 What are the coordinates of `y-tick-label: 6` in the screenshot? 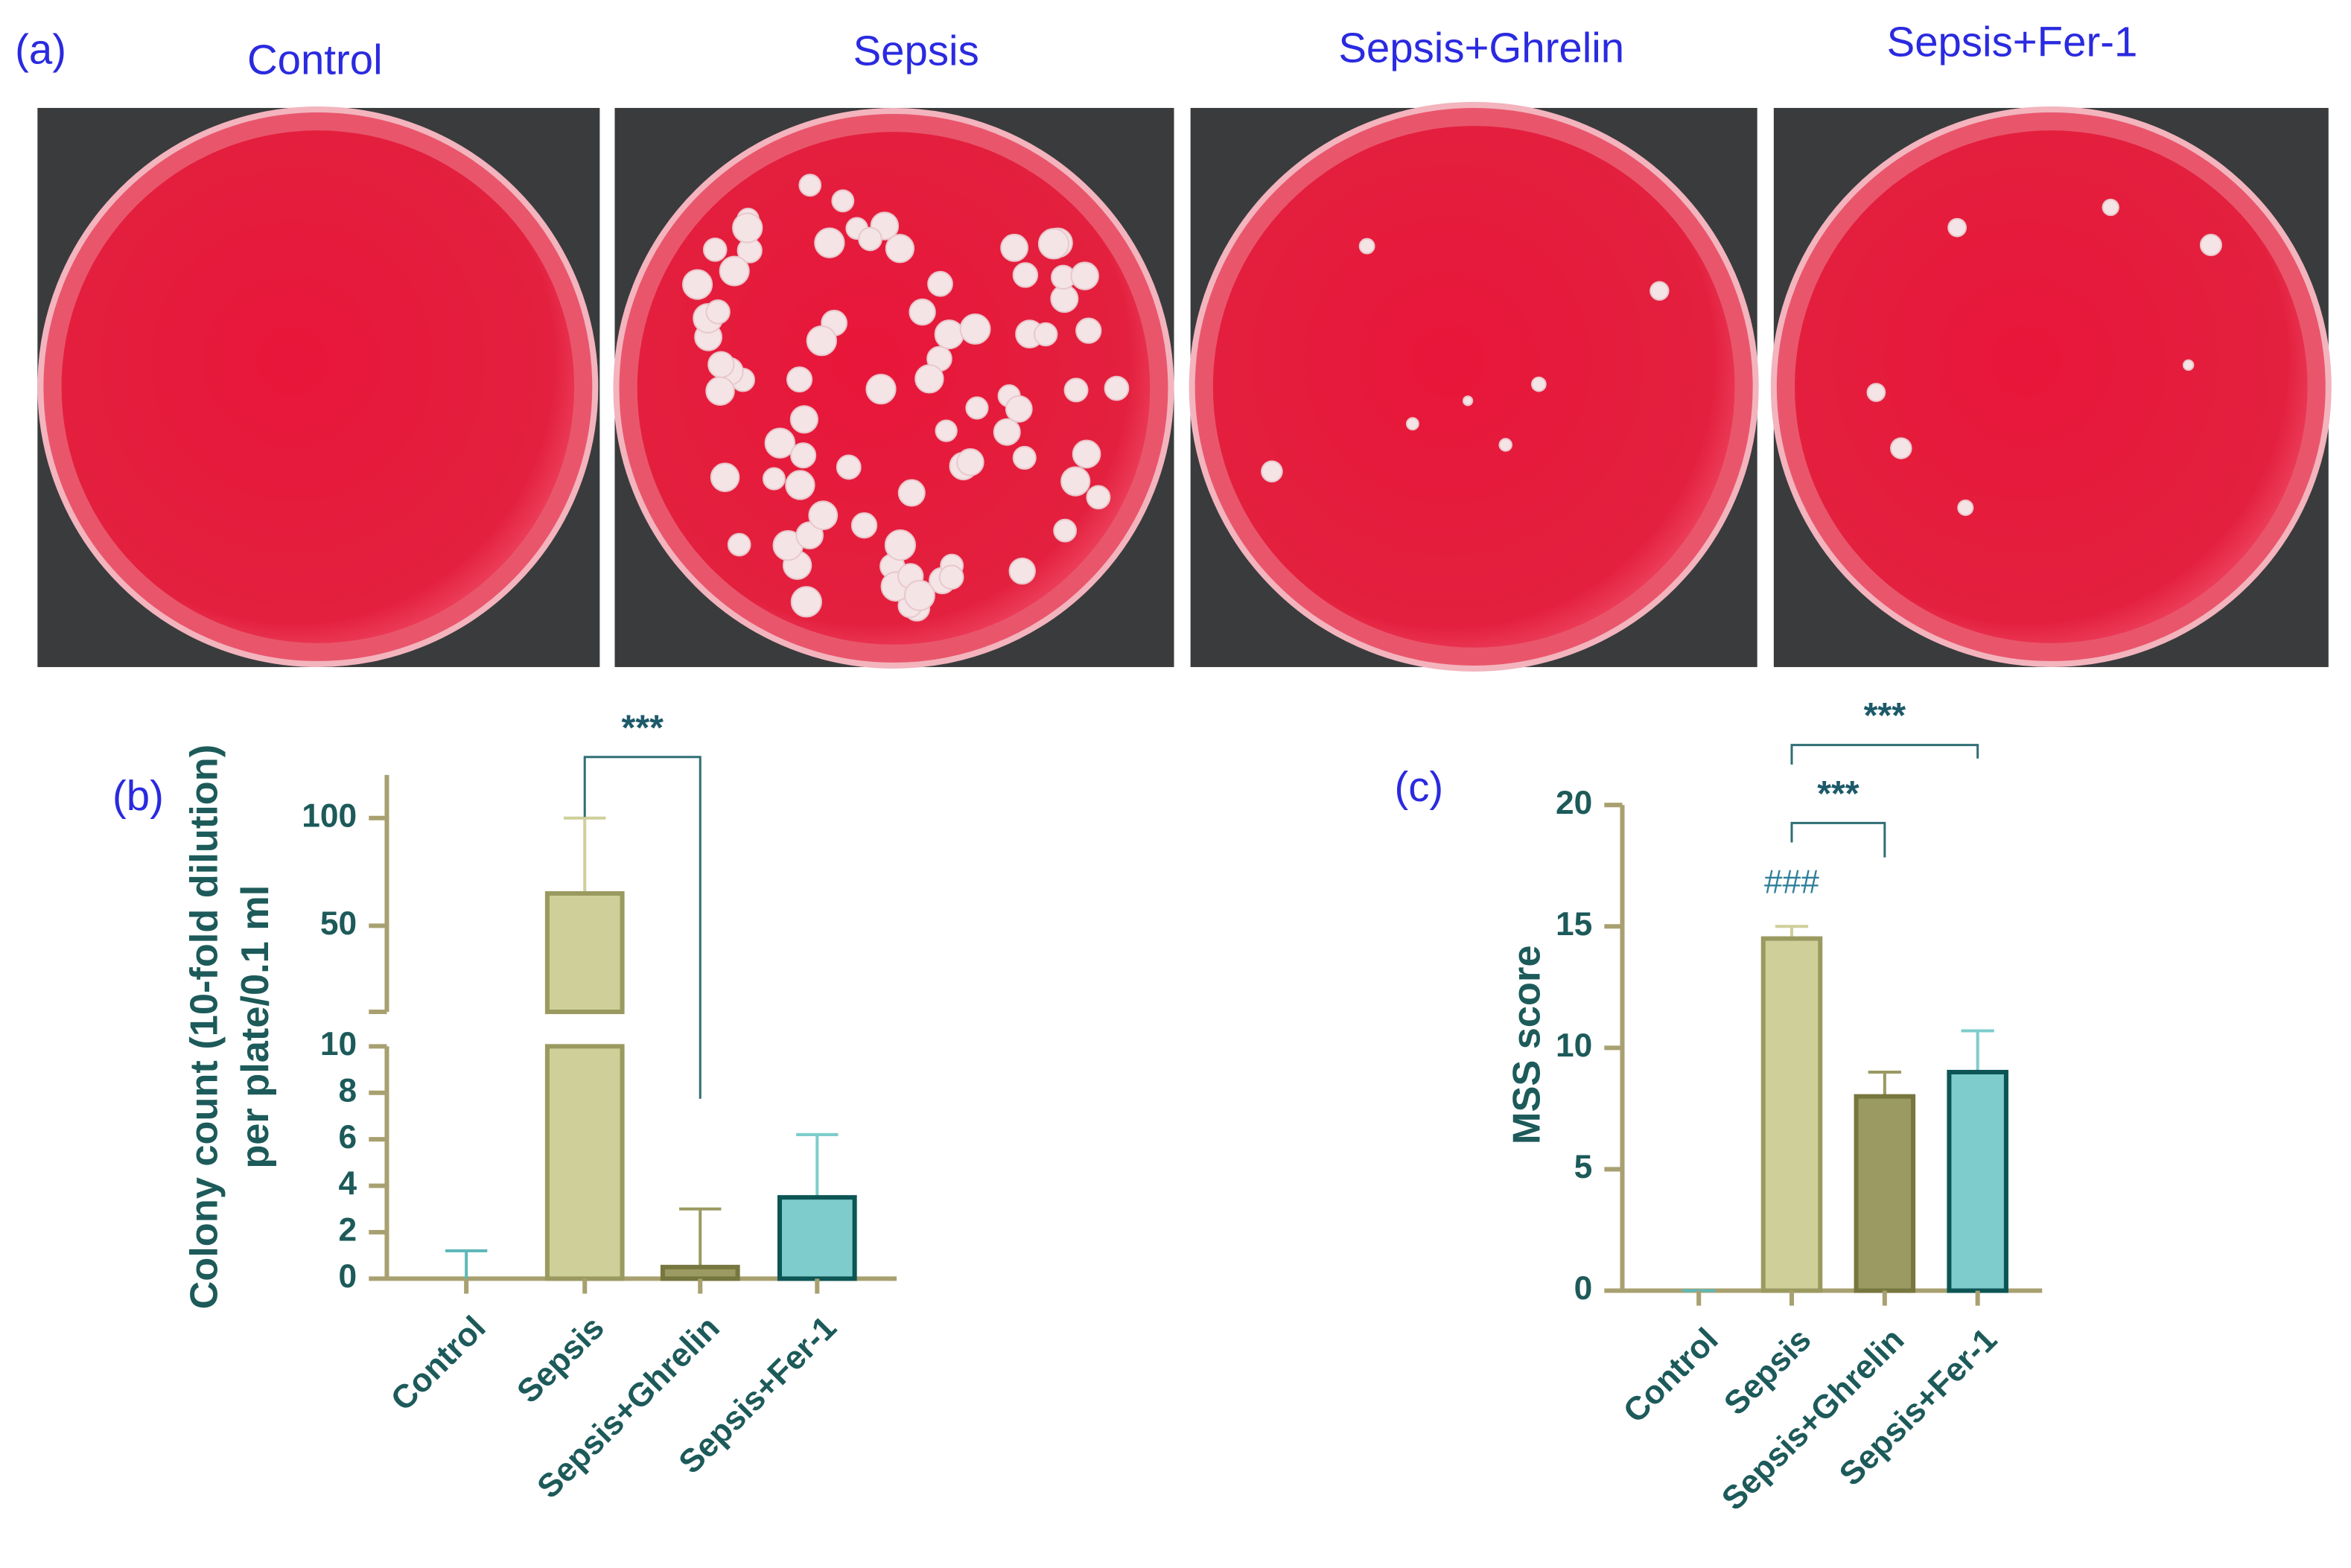 It's located at (348, 1137).